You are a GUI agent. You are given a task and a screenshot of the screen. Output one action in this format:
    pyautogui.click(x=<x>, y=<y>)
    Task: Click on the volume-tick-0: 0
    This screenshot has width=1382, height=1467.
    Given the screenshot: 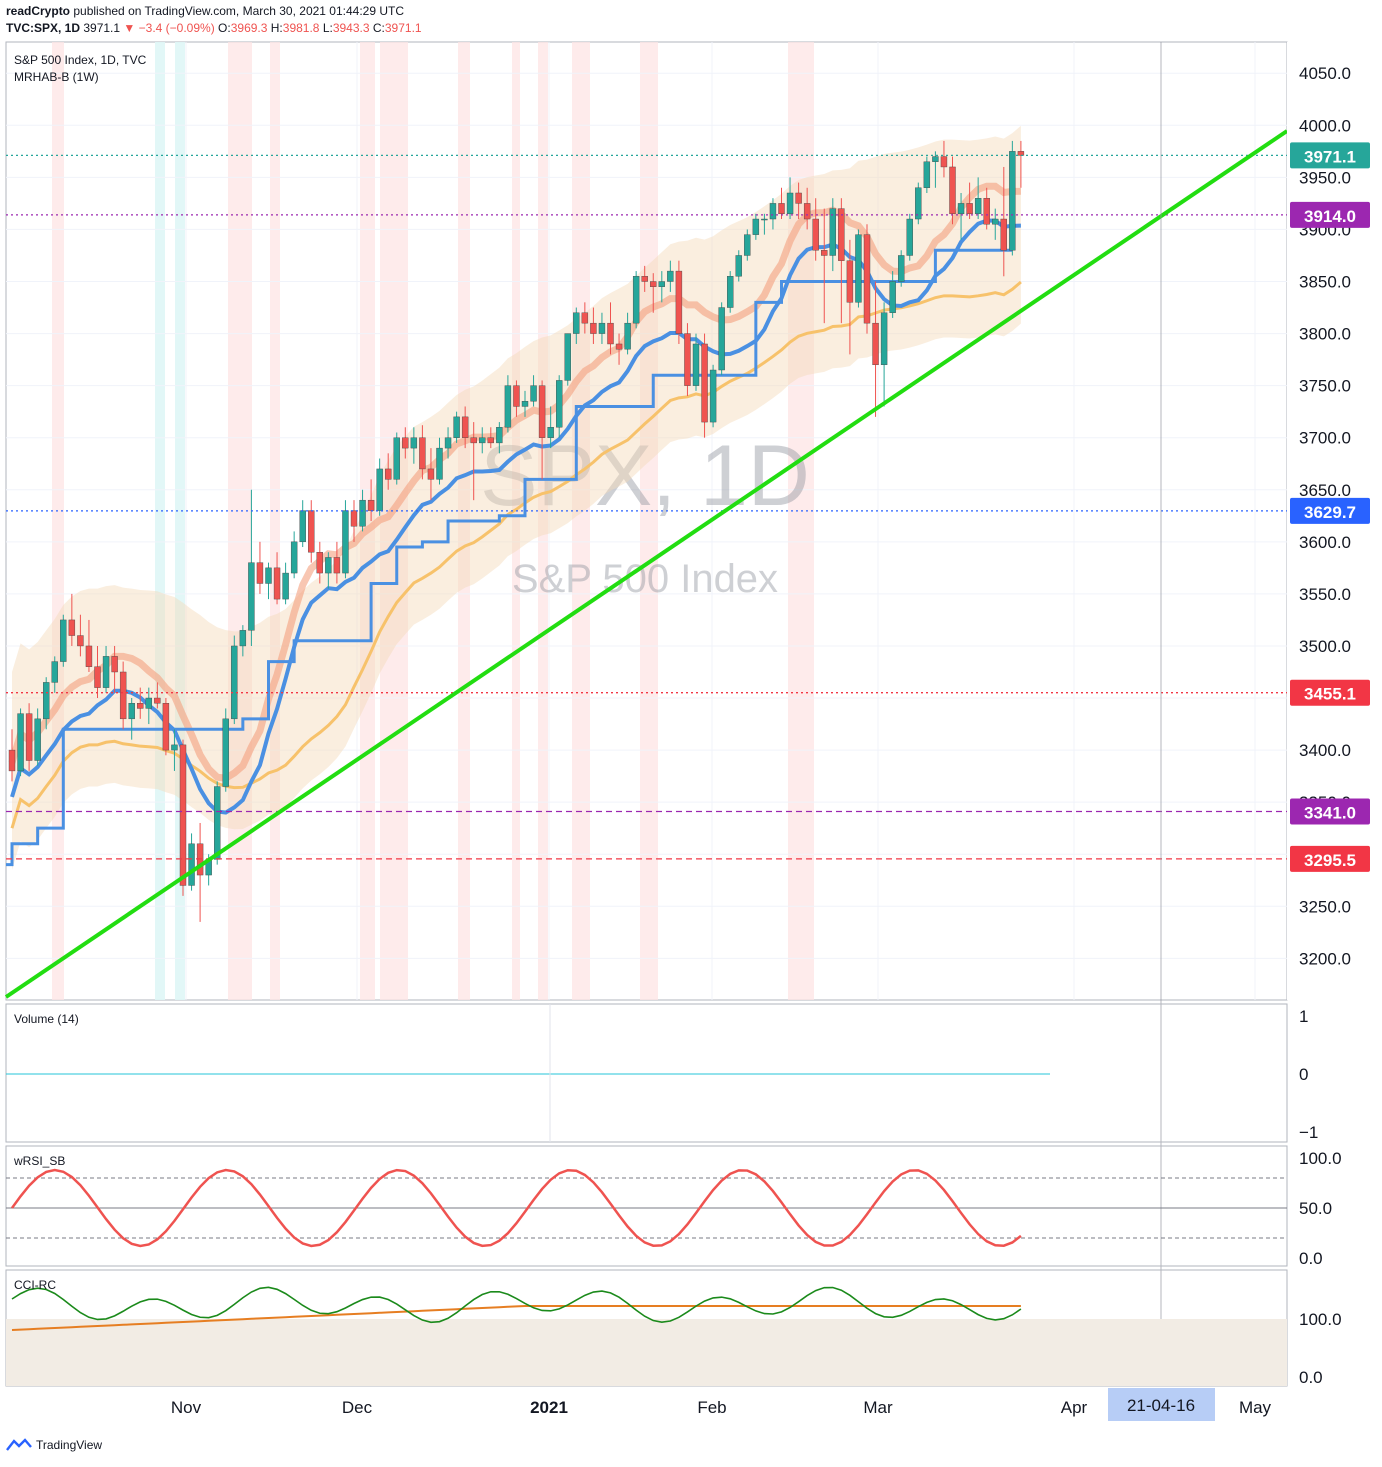 What is the action you would take?
    pyautogui.click(x=1303, y=1074)
    